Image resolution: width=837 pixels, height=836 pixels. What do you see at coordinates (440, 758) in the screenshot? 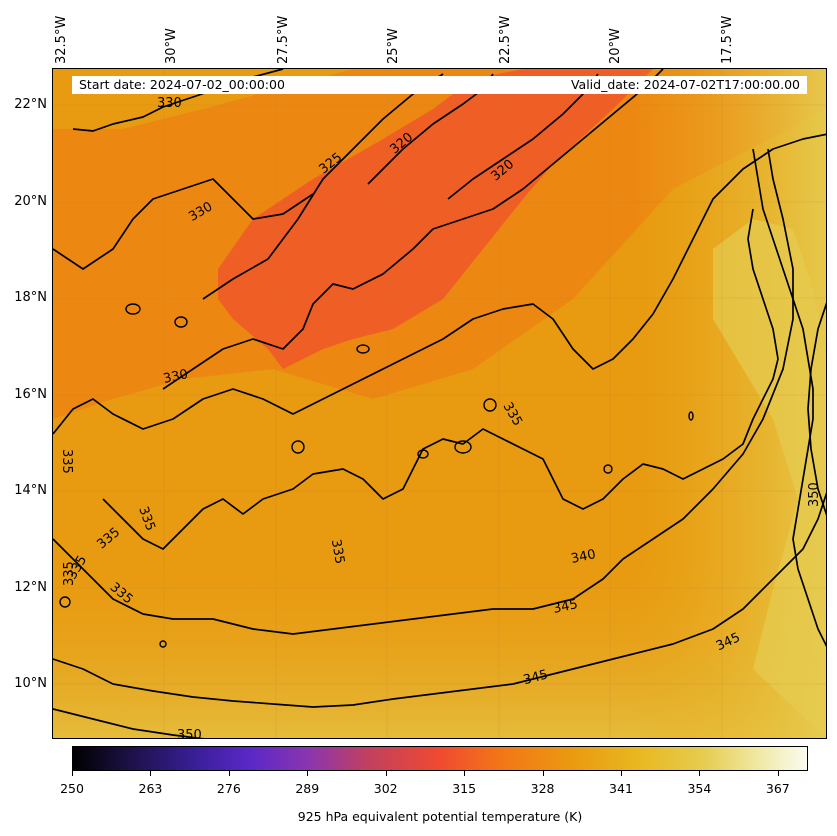
I see `colorbar` at bounding box center [440, 758].